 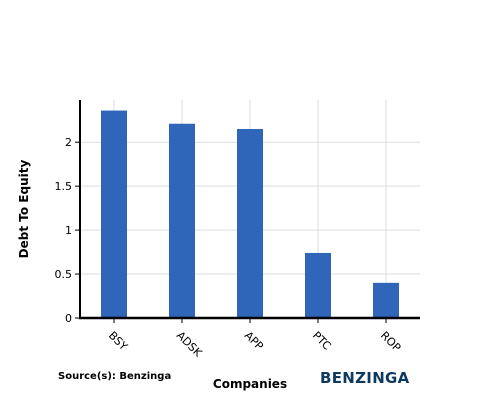 What do you see at coordinates (189, 344) in the screenshot?
I see `x-tick-label: ADSK` at bounding box center [189, 344].